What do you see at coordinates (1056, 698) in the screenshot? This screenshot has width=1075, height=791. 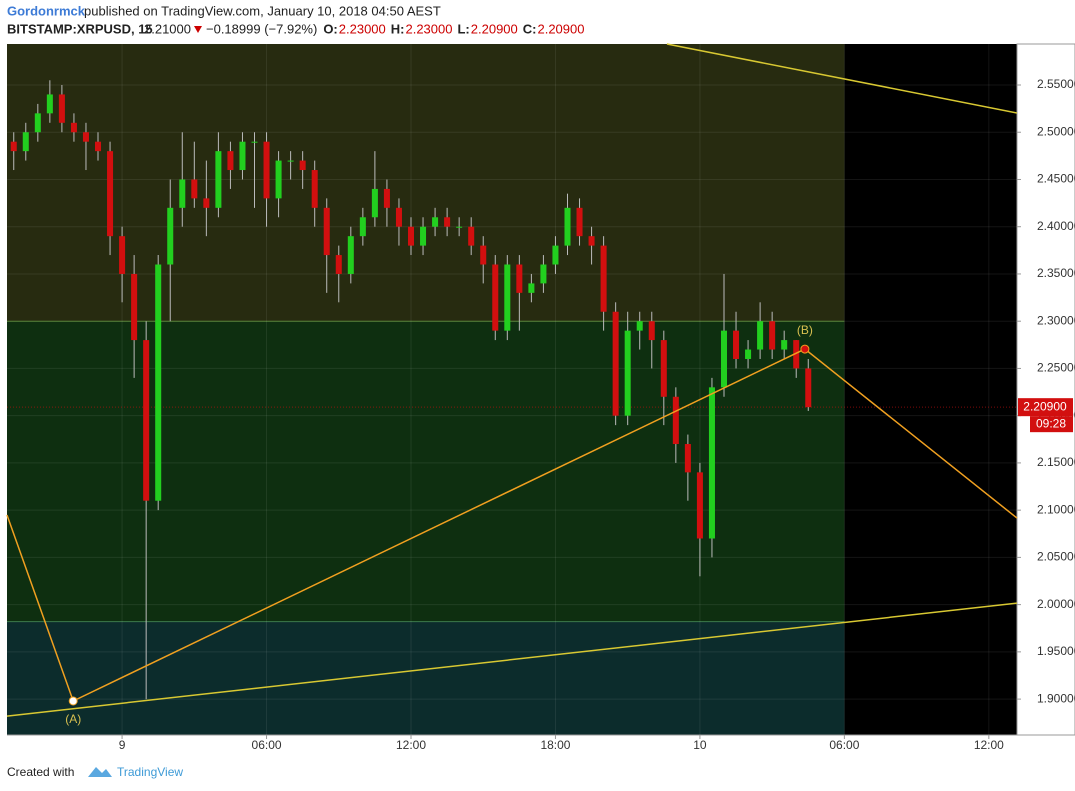 I see `y-tick-label: 1.90000` at bounding box center [1056, 698].